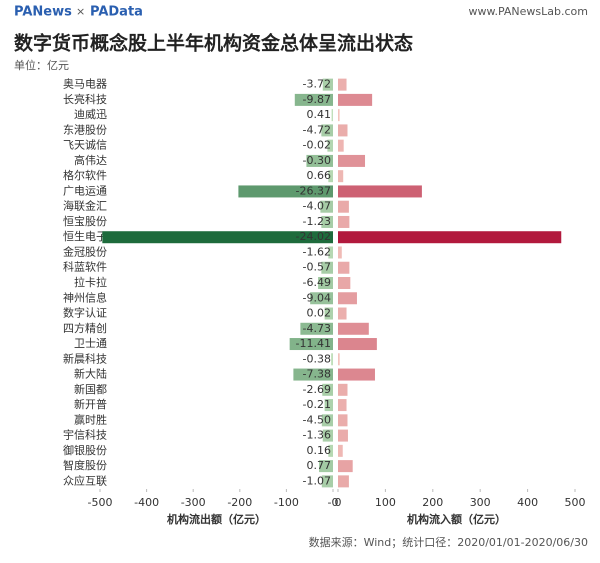  I want to click on category-label: 飞天诚信, so click(85, 145).